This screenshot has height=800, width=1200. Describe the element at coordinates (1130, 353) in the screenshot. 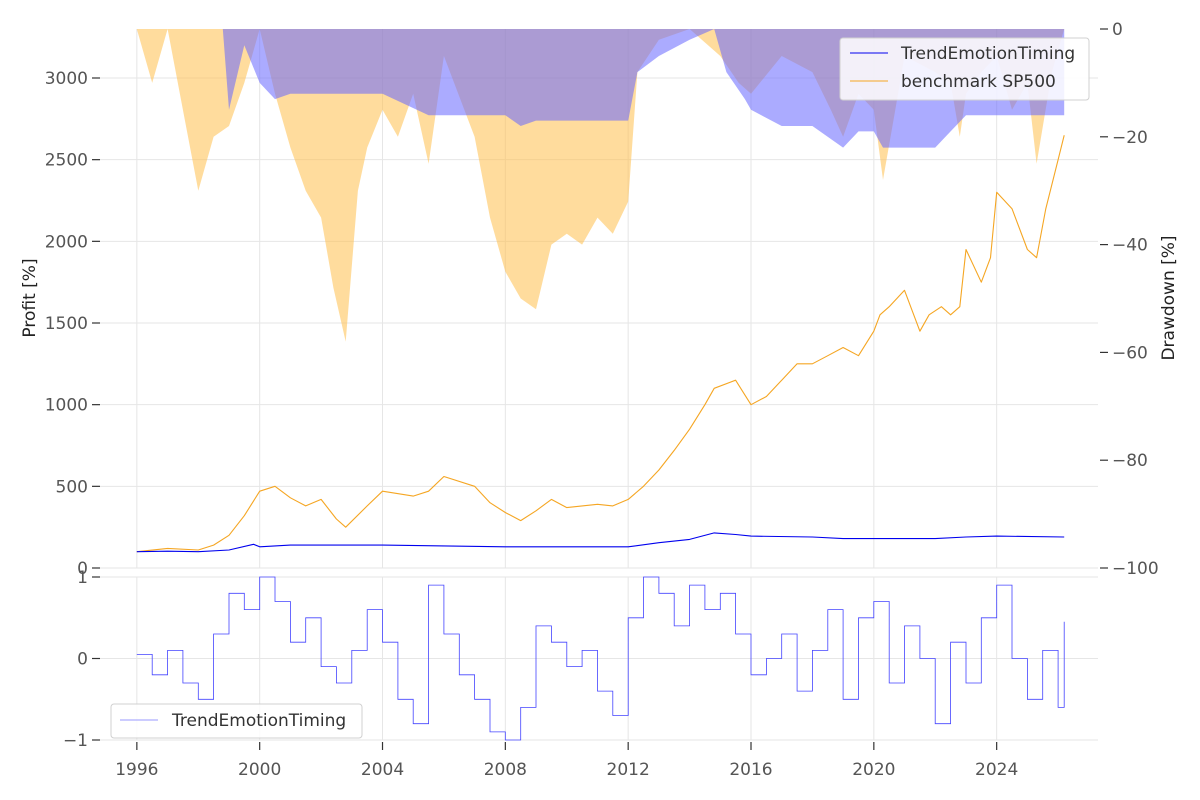

I see `tick-label-right-3: −60` at that location.